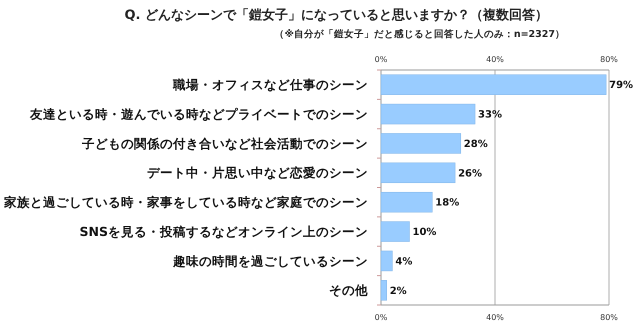 The height and width of the screenshot is (330, 640). What do you see at coordinates (270, 260) in the screenshot?
I see `y-tick-label: 趣味の時間を過ごしているシーン` at bounding box center [270, 260].